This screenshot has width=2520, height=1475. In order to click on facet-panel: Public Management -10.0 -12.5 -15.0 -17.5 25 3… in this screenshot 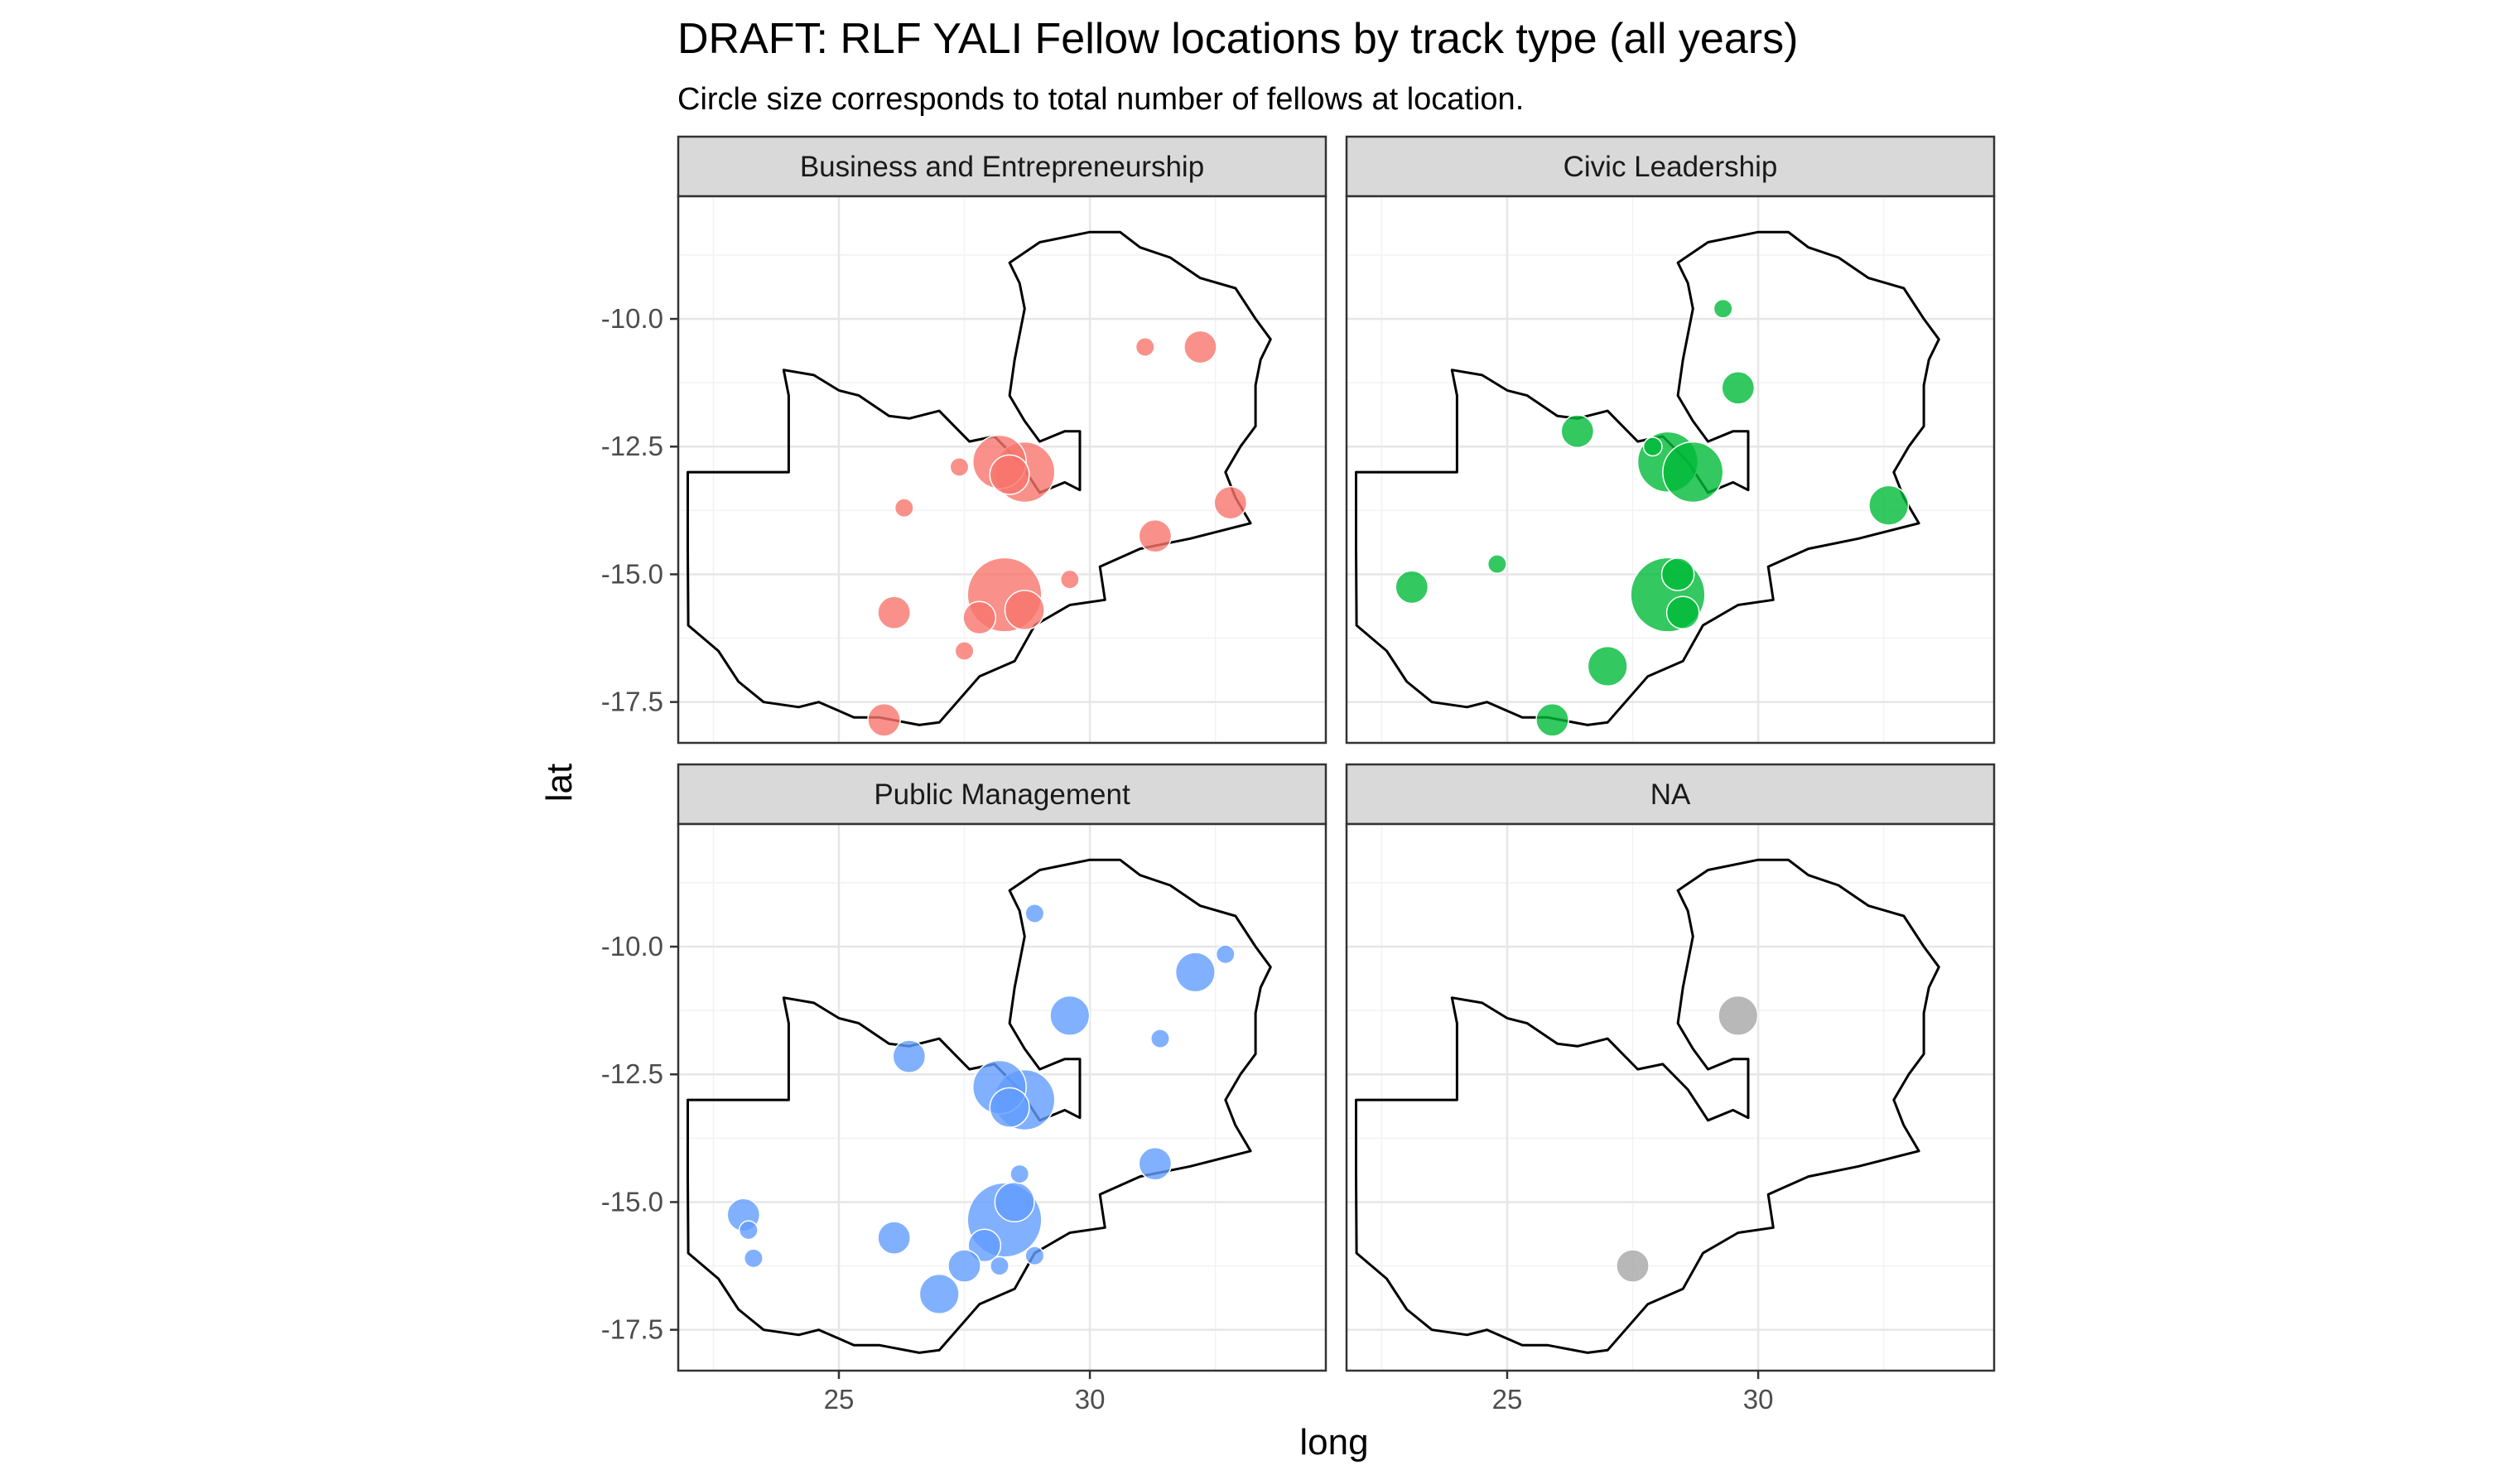, I will do `click(964, 1089)`.